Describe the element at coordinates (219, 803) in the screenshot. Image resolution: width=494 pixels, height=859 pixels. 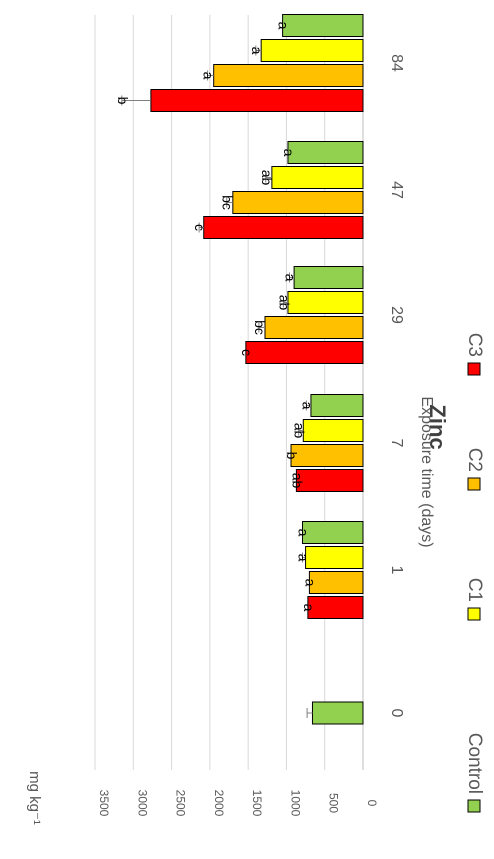
I see `y-tick-label: 2000` at that location.